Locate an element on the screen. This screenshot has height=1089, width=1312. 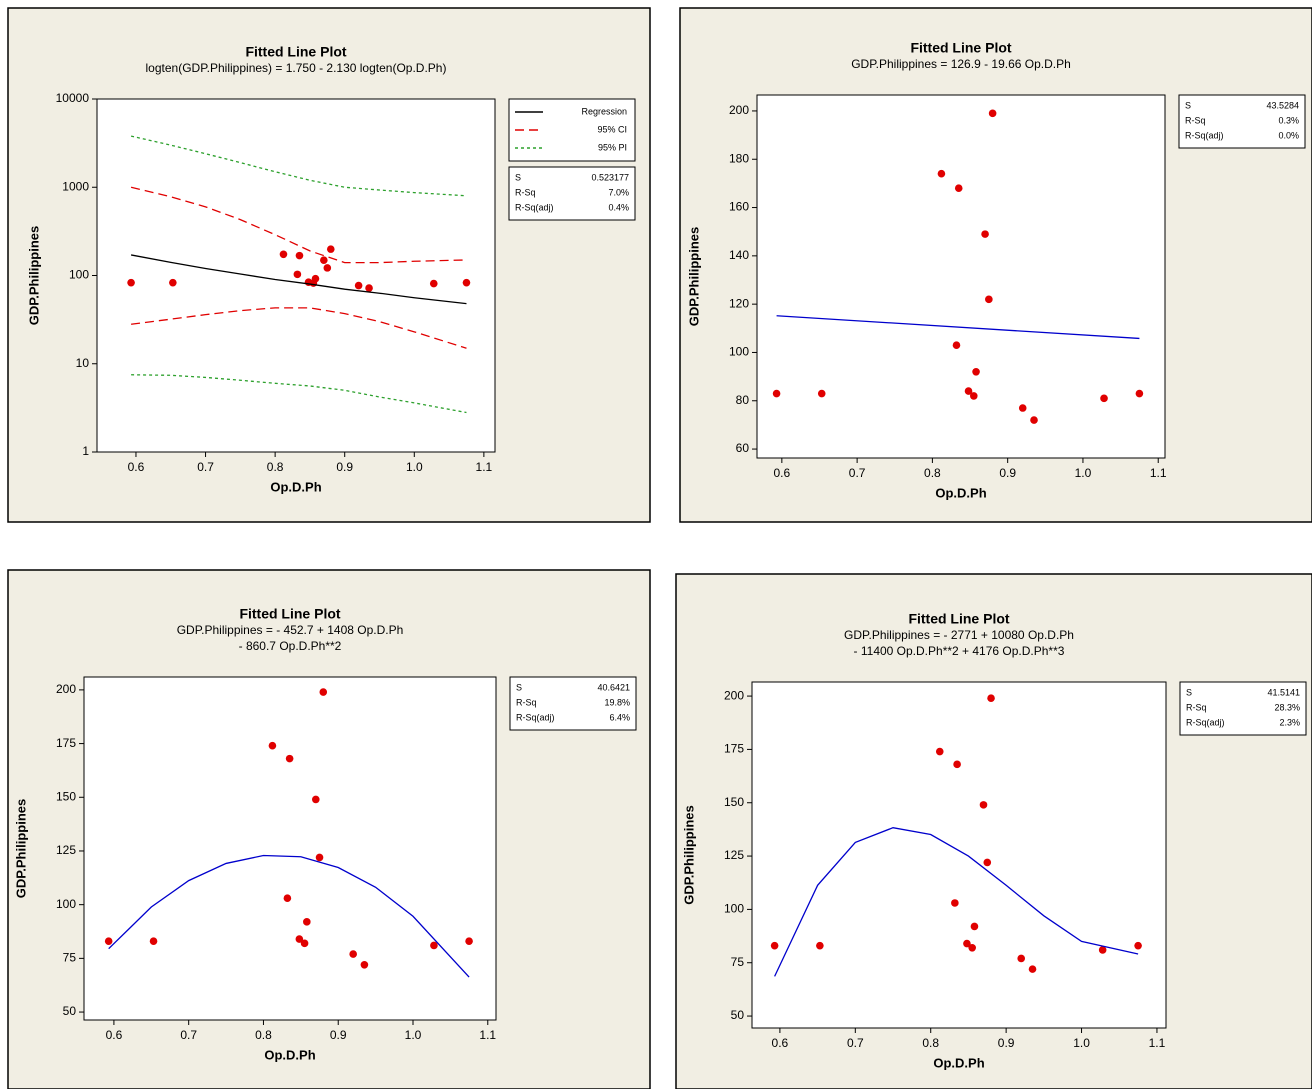
chart-subtitle: - 11400 Op.D.Ph**2 + 4176 Op.D.Ph**3 is located at coordinates (959, 651).